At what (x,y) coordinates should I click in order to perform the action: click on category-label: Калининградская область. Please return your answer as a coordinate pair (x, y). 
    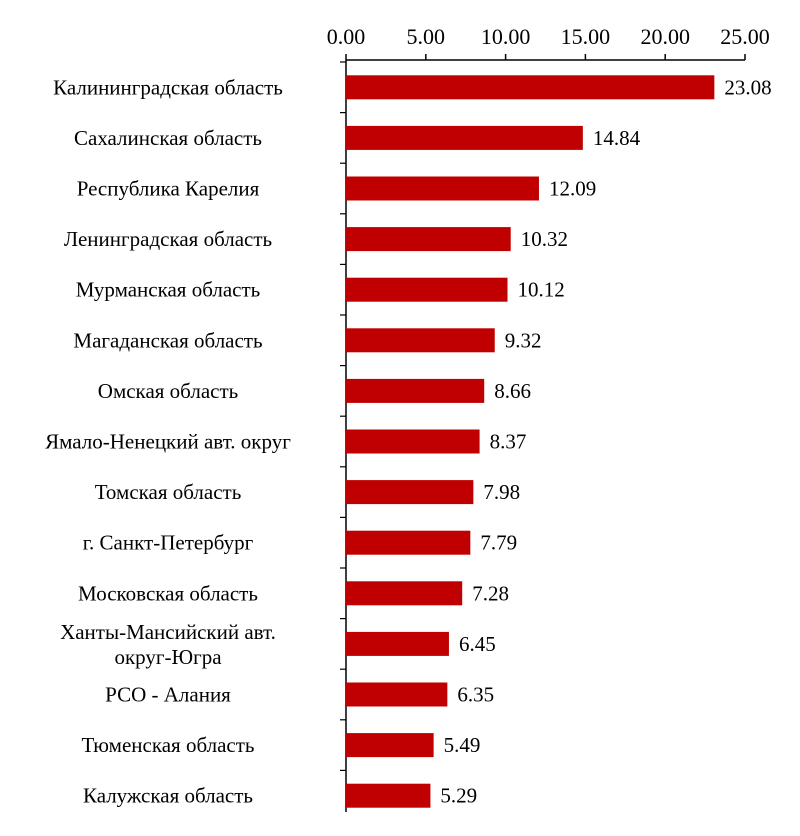
    Looking at the image, I should click on (168, 87).